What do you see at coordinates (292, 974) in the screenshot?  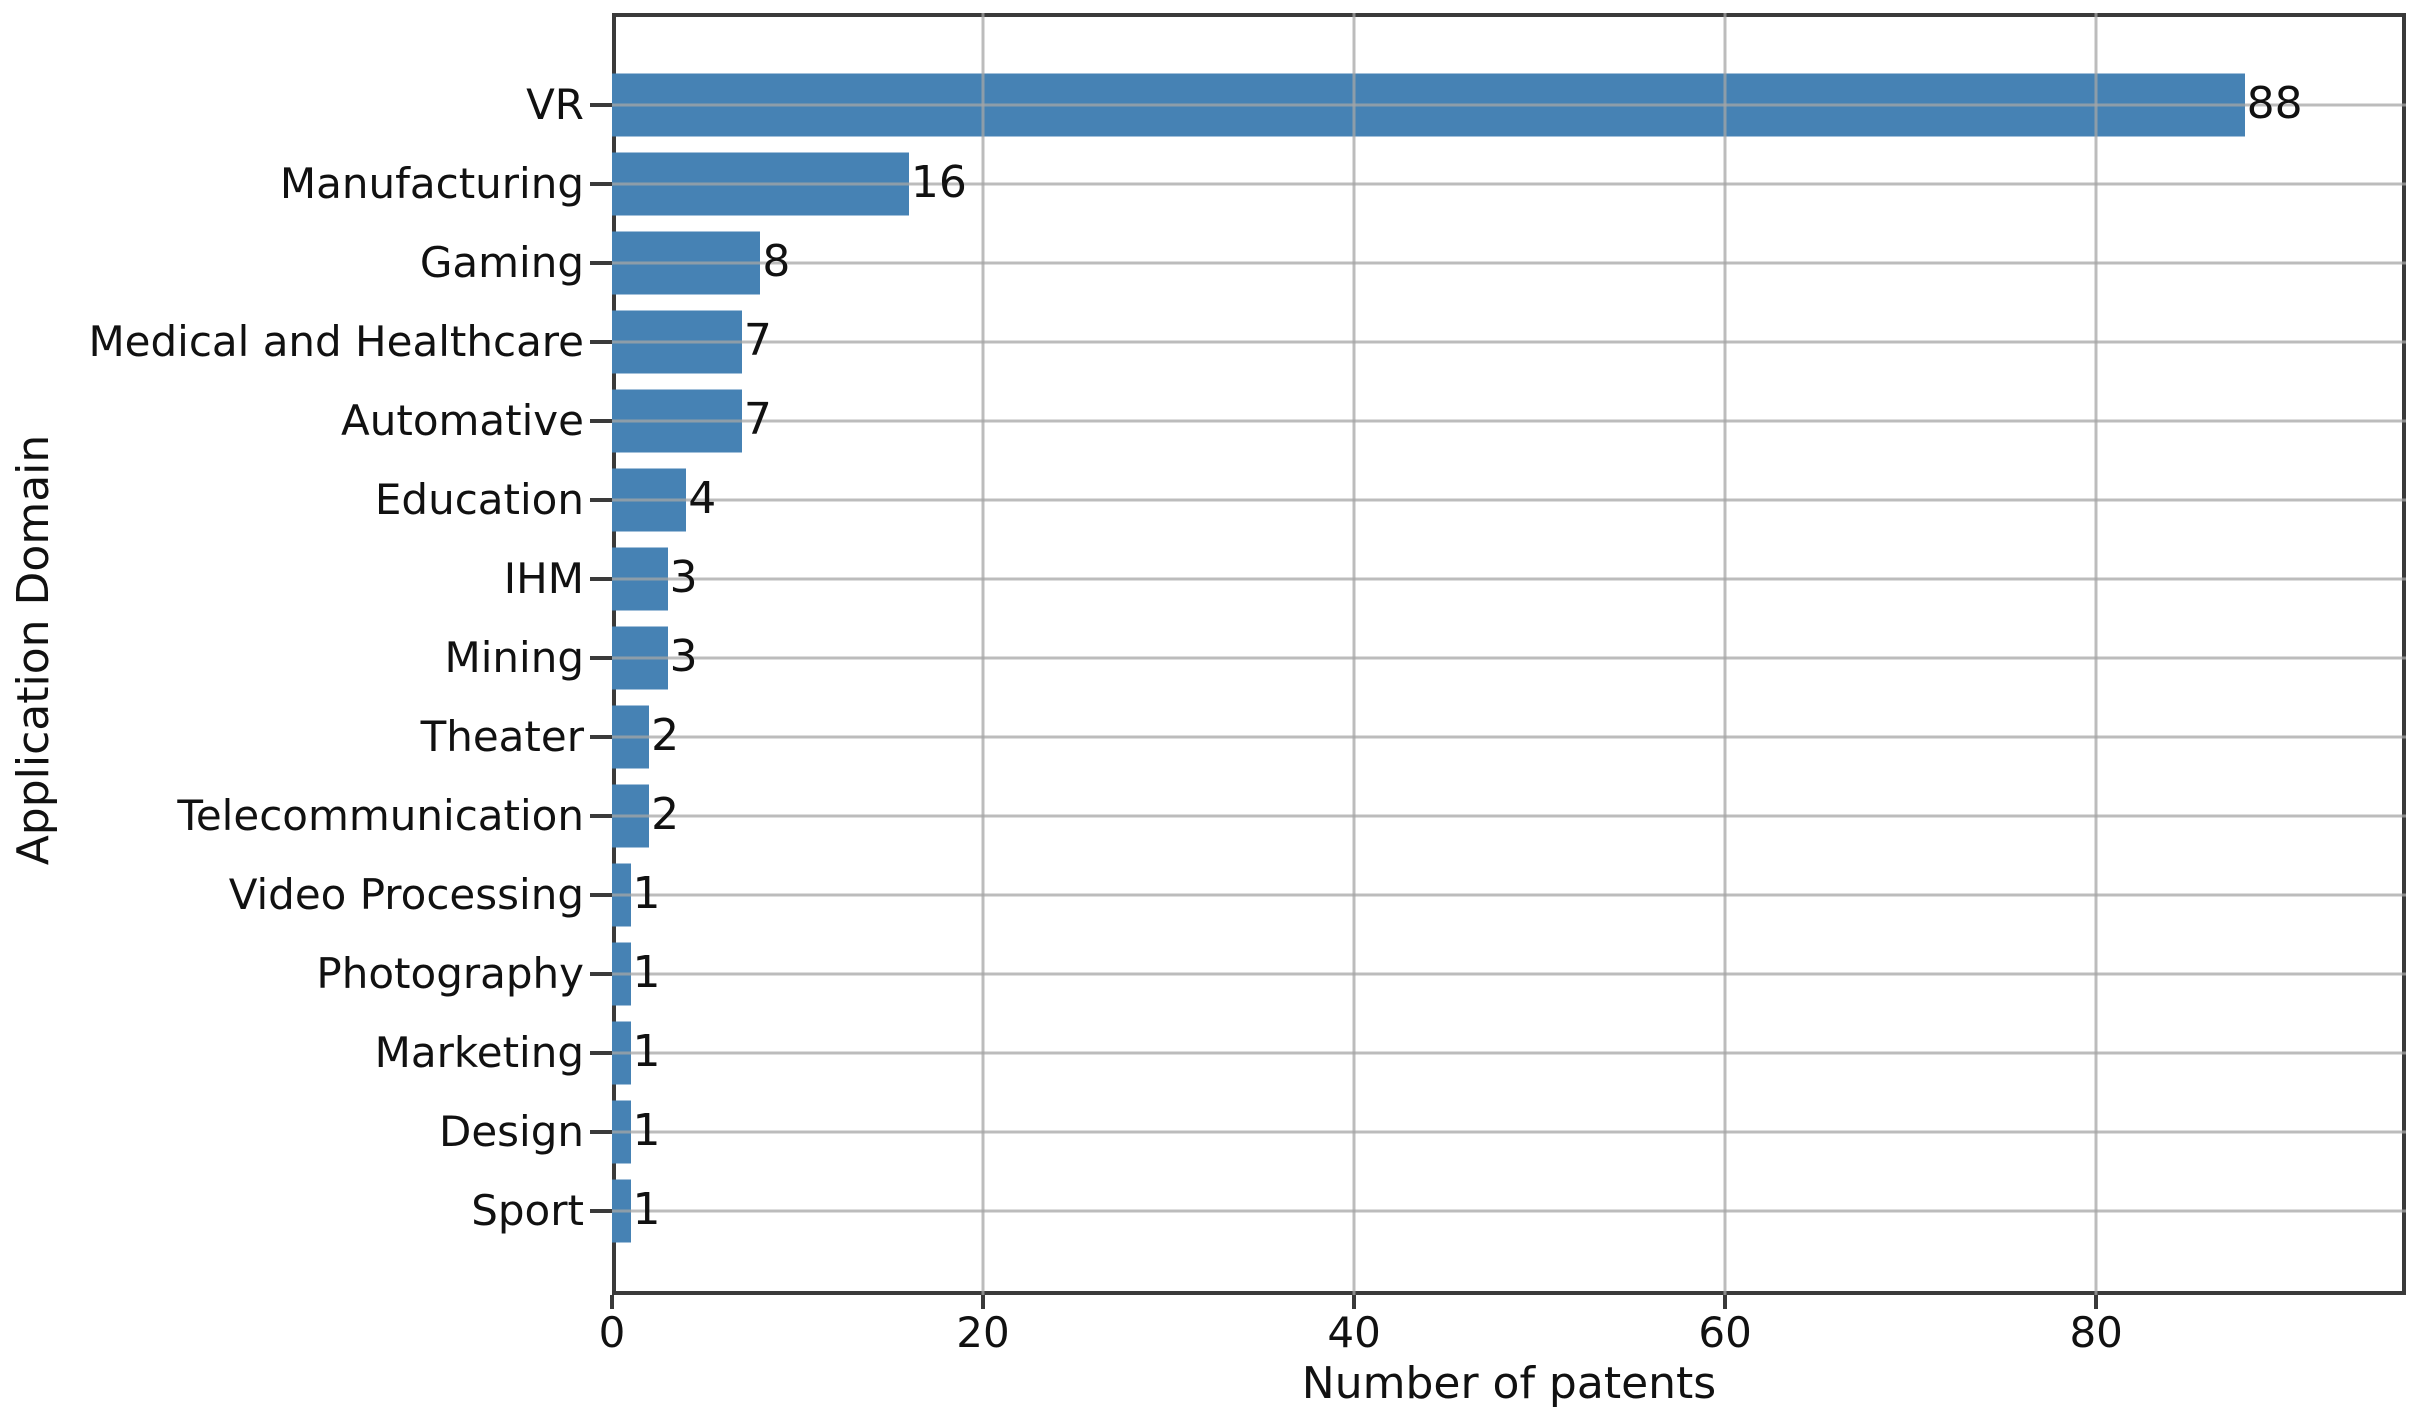 I see `category-row: Photography` at bounding box center [292, 974].